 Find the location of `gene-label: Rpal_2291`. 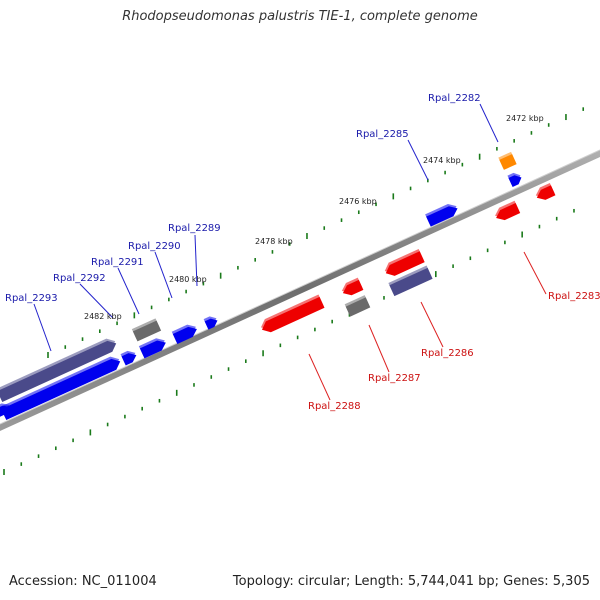

gene-label: Rpal_2291 is located at coordinates (117, 262).